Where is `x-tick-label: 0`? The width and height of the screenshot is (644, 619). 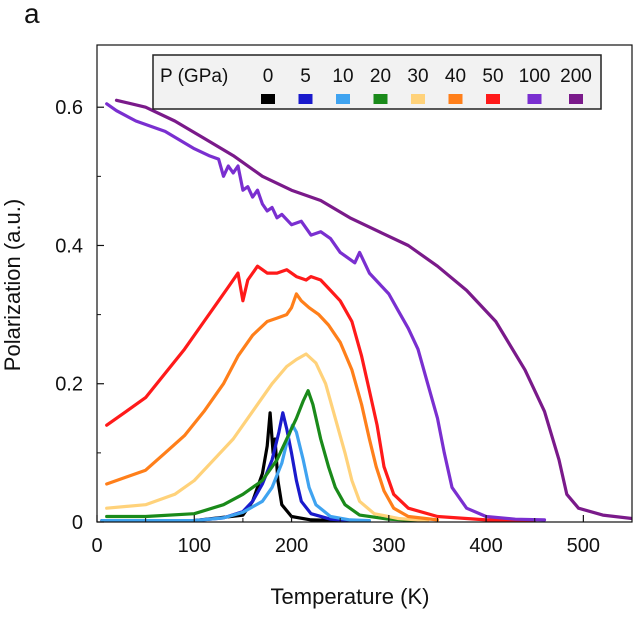 x-tick-label: 0 is located at coordinates (96, 546).